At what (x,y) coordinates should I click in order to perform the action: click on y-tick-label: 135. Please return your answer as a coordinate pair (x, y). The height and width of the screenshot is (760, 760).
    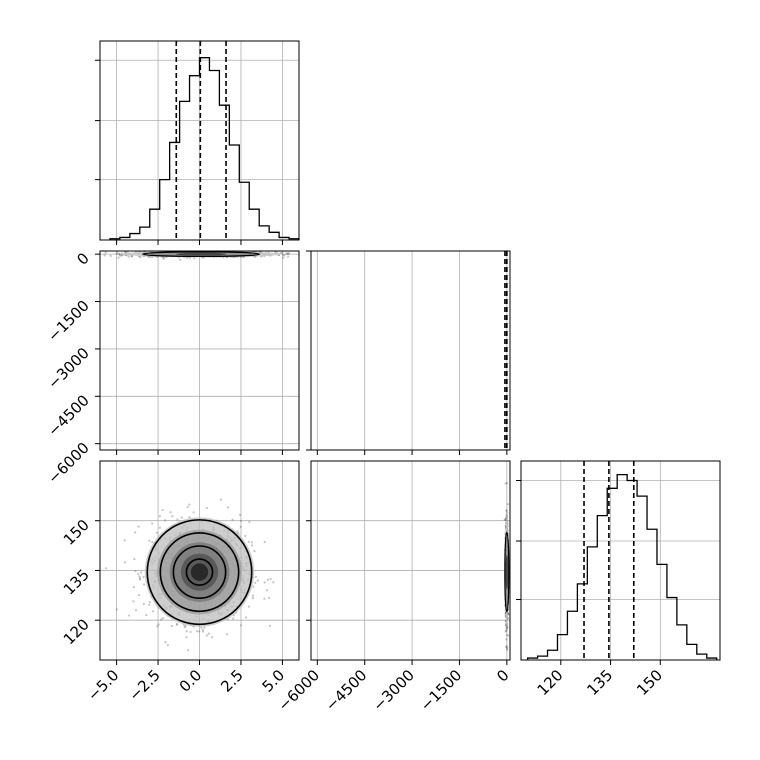
    Looking at the image, I should click on (76, 582).